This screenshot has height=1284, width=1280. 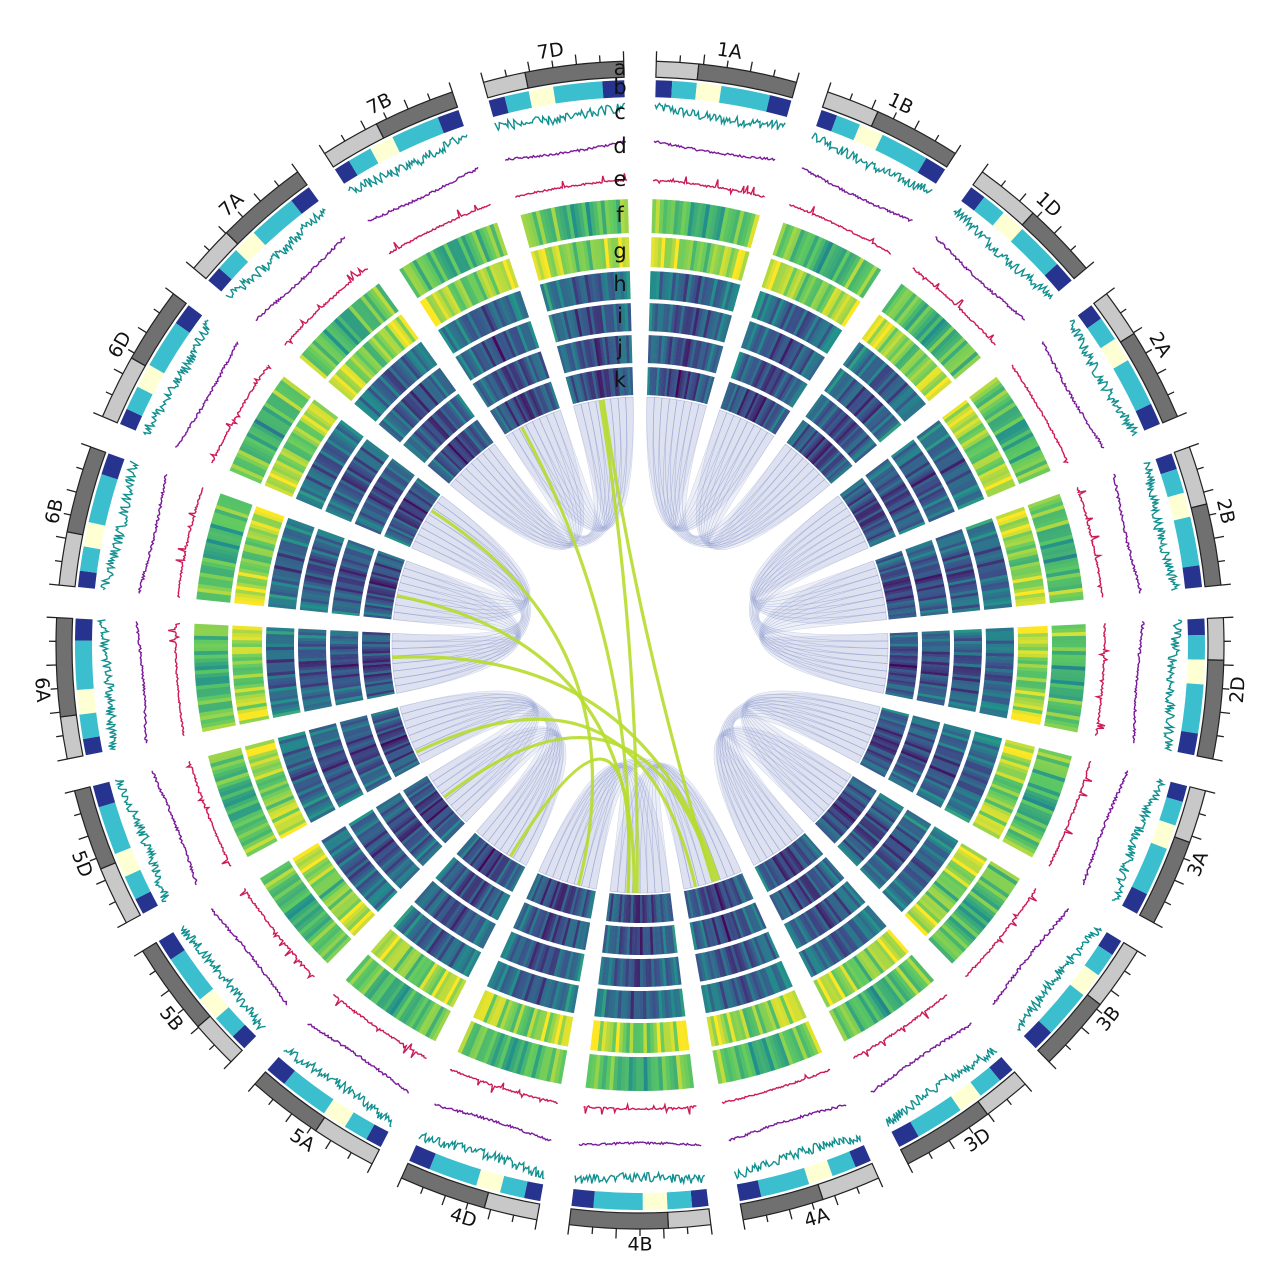 What do you see at coordinates (619, 348) in the screenshot?
I see `track-letter-j: j` at bounding box center [619, 348].